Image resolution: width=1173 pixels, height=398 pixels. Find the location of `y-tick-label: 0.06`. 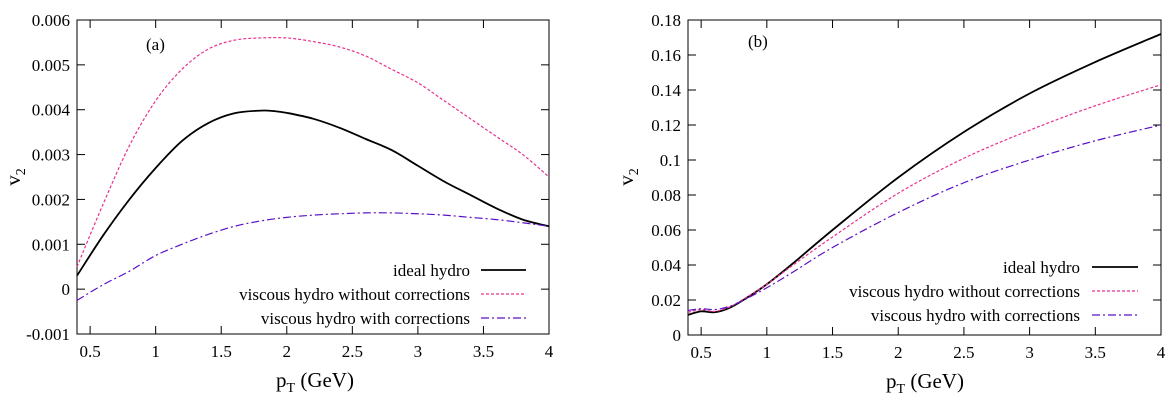

y-tick-label: 0.06 is located at coordinates (666, 230).